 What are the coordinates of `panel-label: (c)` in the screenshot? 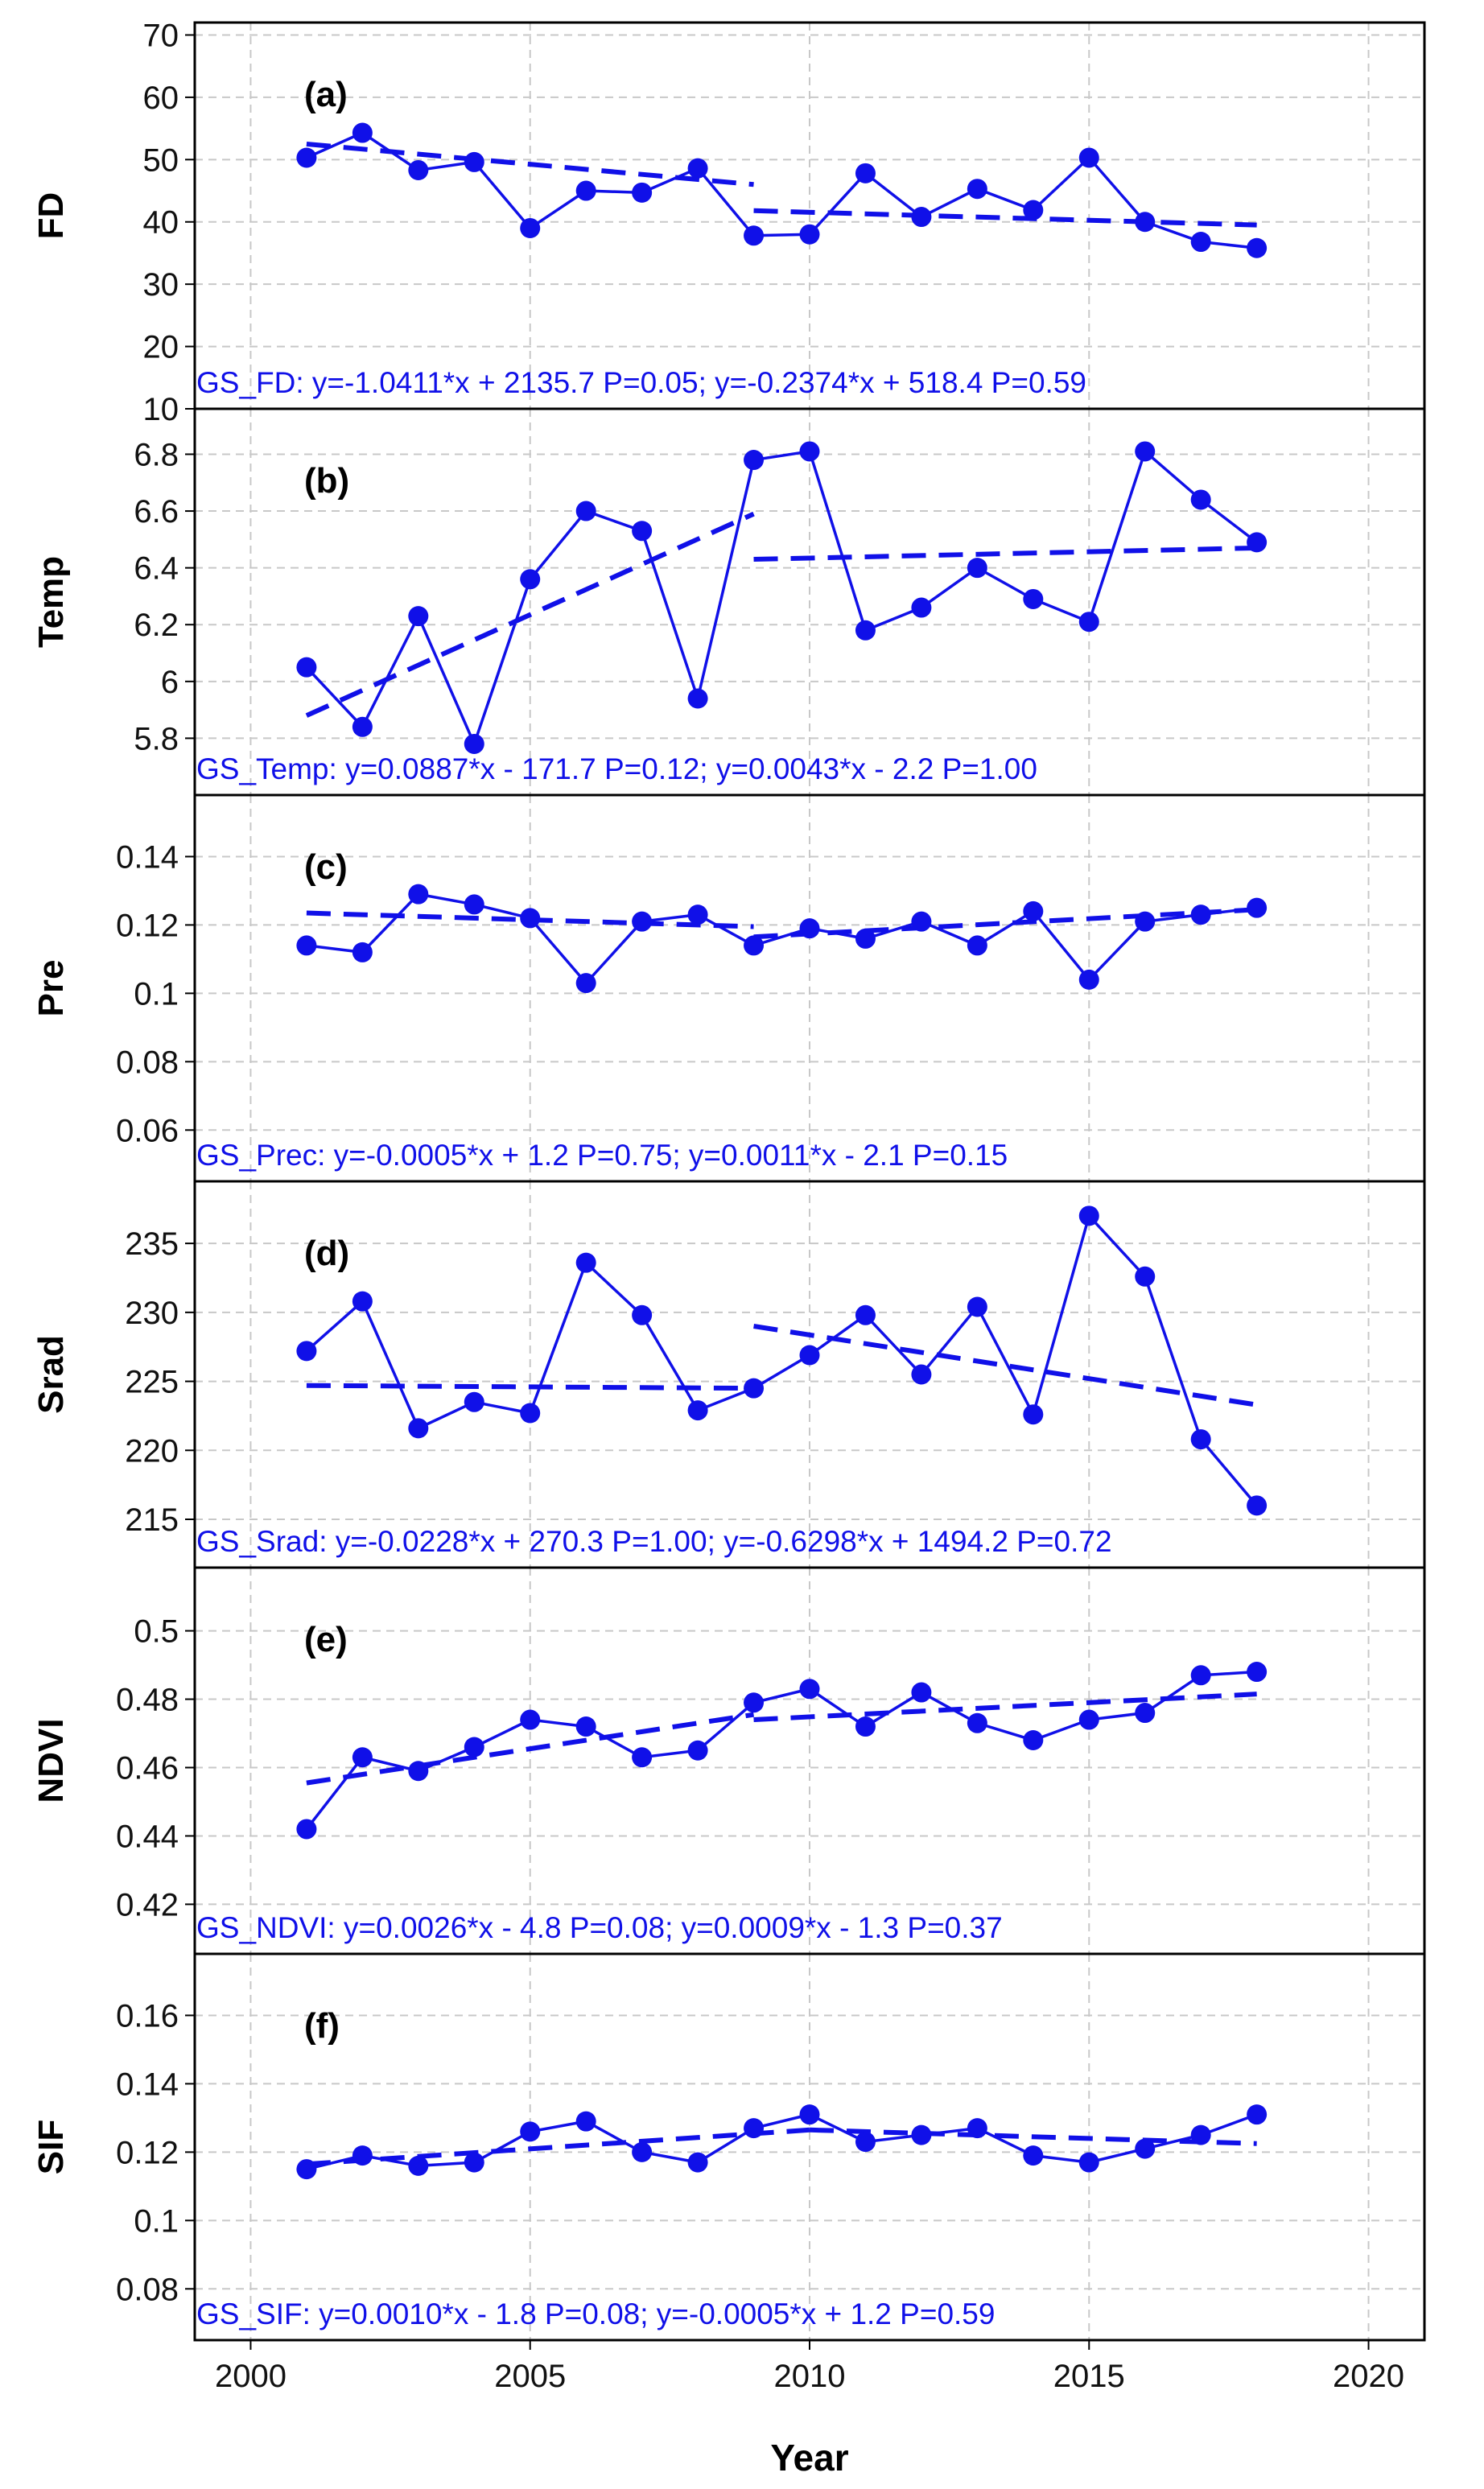 It's located at (326, 867).